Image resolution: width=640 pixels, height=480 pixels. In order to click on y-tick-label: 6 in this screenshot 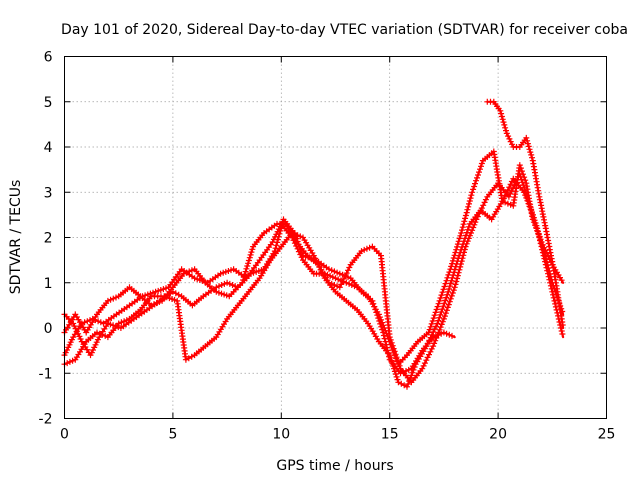, I will do `click(48, 58)`.